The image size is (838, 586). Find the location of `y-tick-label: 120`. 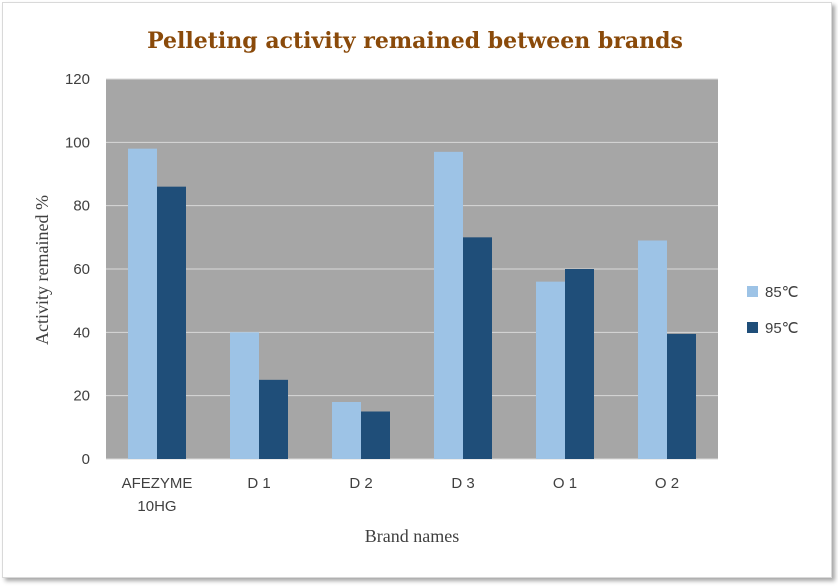

y-tick-label: 120 is located at coordinates (77, 79).